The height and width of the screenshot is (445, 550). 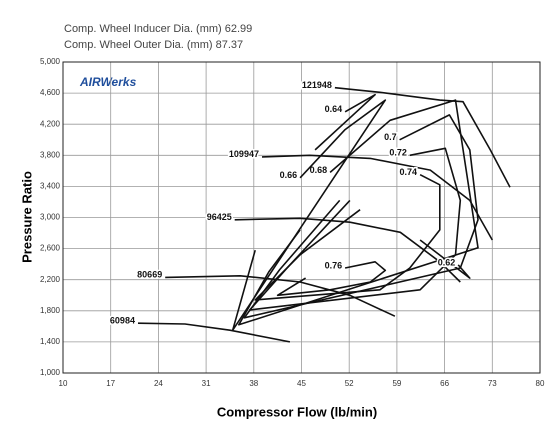 I want to click on x-tick-label: 10, so click(x=63, y=383).